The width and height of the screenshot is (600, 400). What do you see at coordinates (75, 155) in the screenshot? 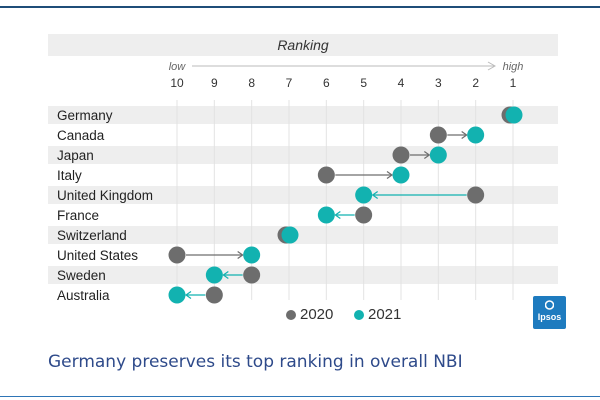
I see `country-label: Japan` at bounding box center [75, 155].